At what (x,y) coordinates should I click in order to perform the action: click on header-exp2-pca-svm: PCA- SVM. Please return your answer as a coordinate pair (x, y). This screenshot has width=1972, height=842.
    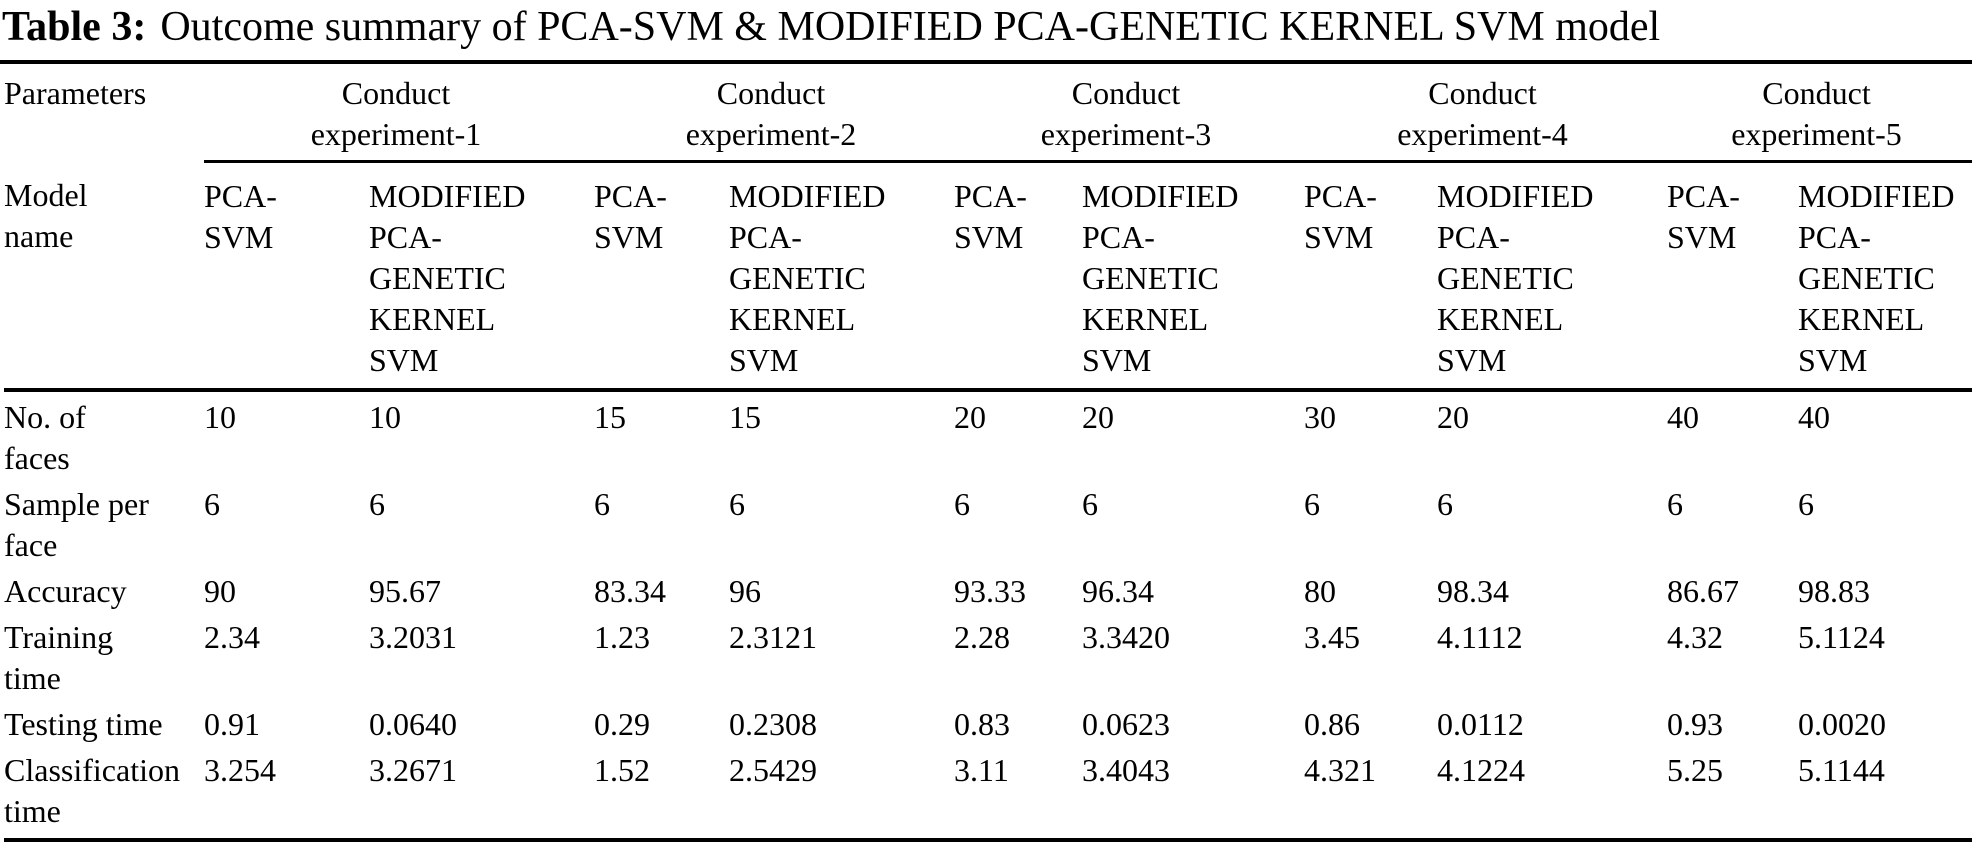
    Looking at the image, I should click on (661, 276).